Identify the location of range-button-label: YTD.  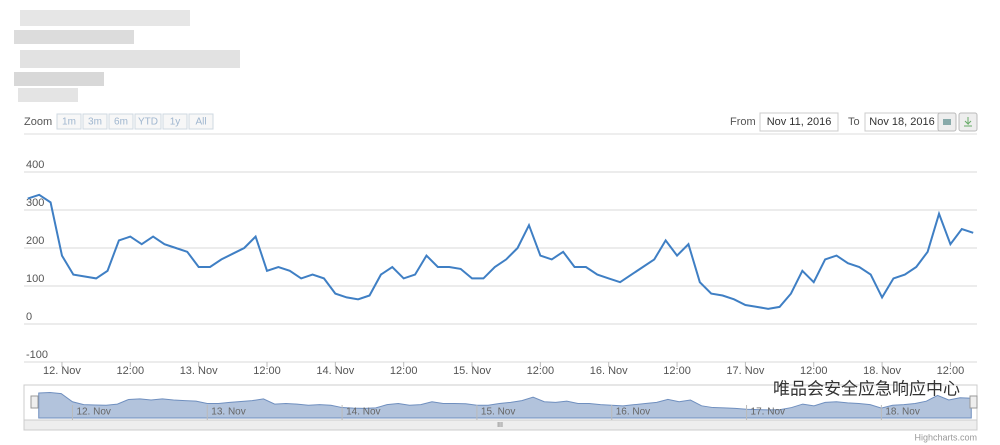
(148, 122).